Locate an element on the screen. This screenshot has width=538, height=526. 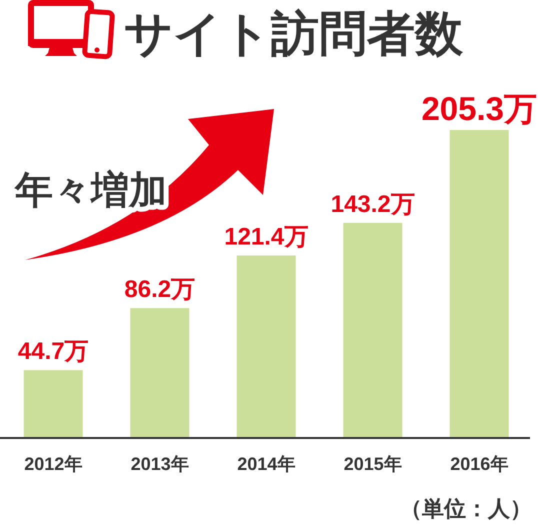
data-label: 86.2万 is located at coordinates (160, 290).